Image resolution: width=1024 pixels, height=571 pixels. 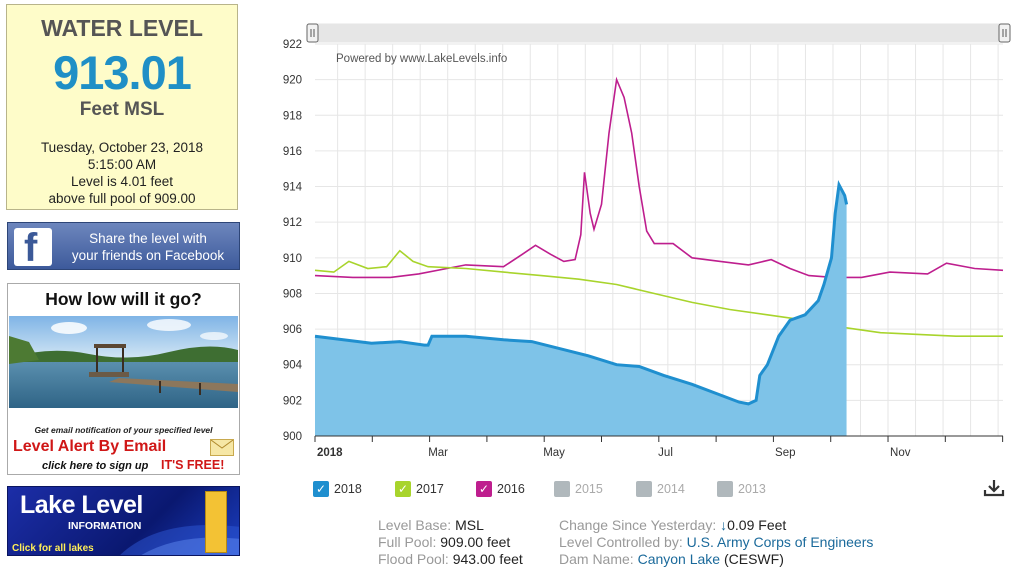 What do you see at coordinates (659, 33) in the screenshot?
I see `chart-navigator` at bounding box center [659, 33].